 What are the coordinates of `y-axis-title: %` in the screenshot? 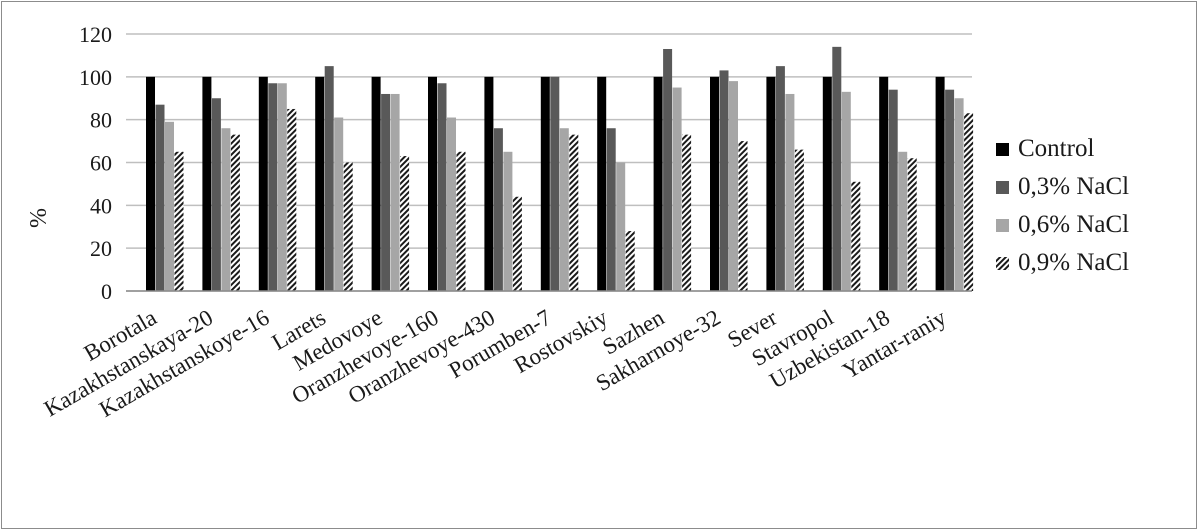 It's located at (39, 218).